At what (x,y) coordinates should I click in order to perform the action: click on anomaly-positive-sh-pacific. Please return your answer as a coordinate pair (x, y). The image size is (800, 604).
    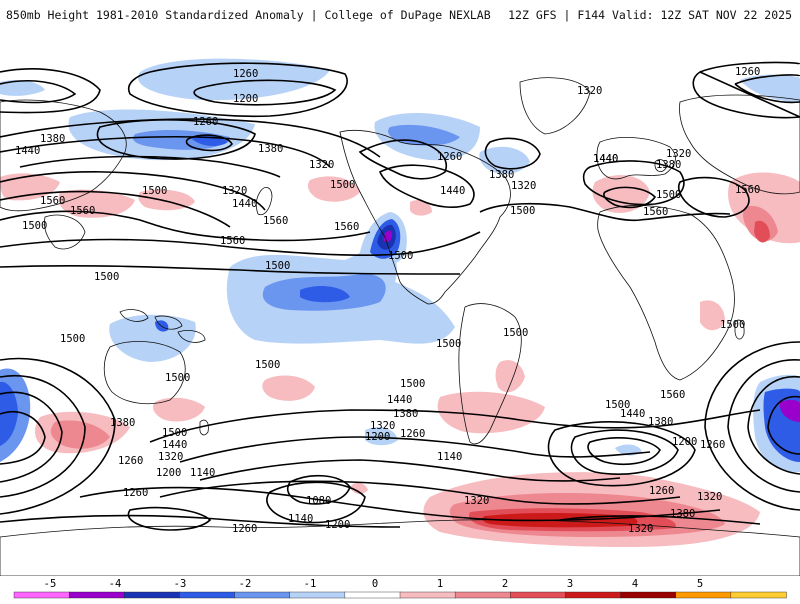
    Looking at the image, I should click on (288, 388).